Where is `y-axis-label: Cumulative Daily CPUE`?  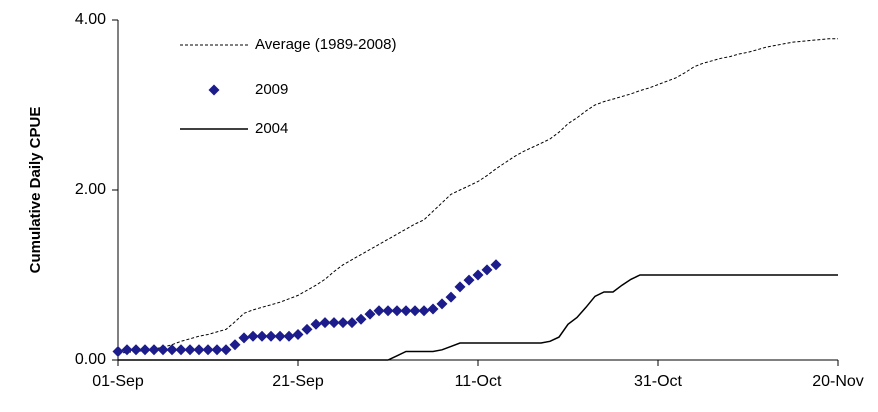
y-axis-label: Cumulative Daily CPUE is located at coordinates (35, 190).